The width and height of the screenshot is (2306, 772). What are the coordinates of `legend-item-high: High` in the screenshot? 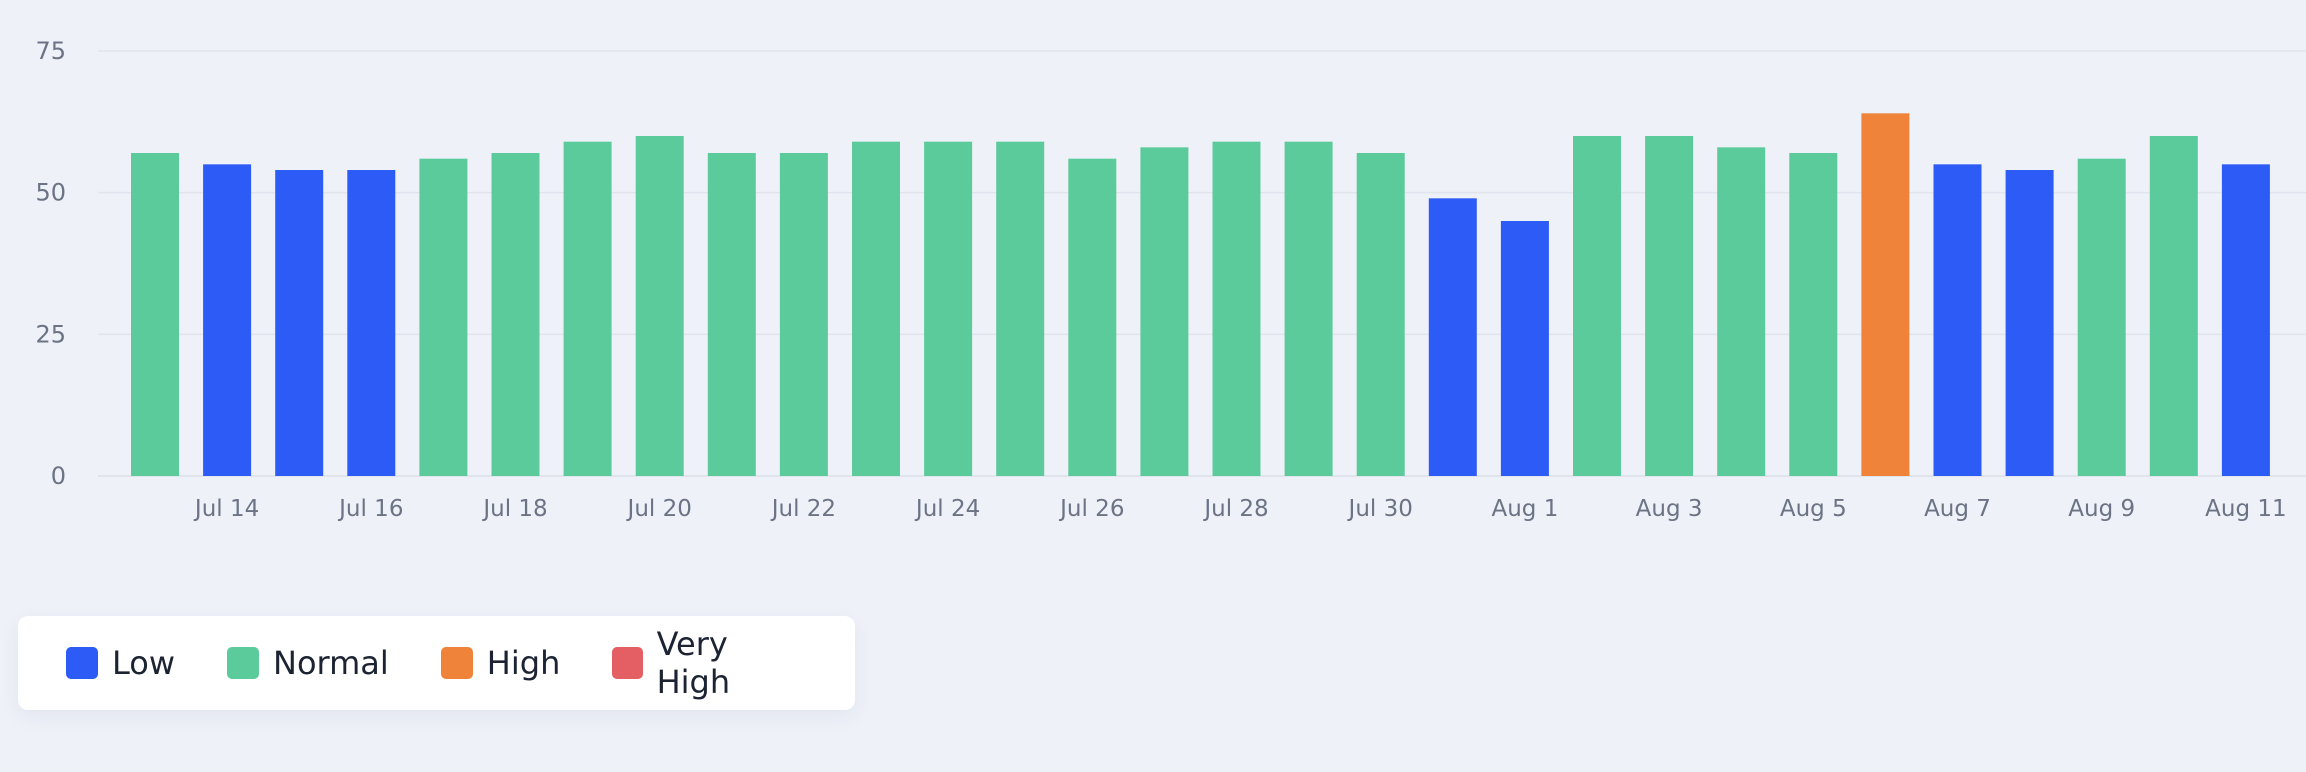 It's located at (500, 663).